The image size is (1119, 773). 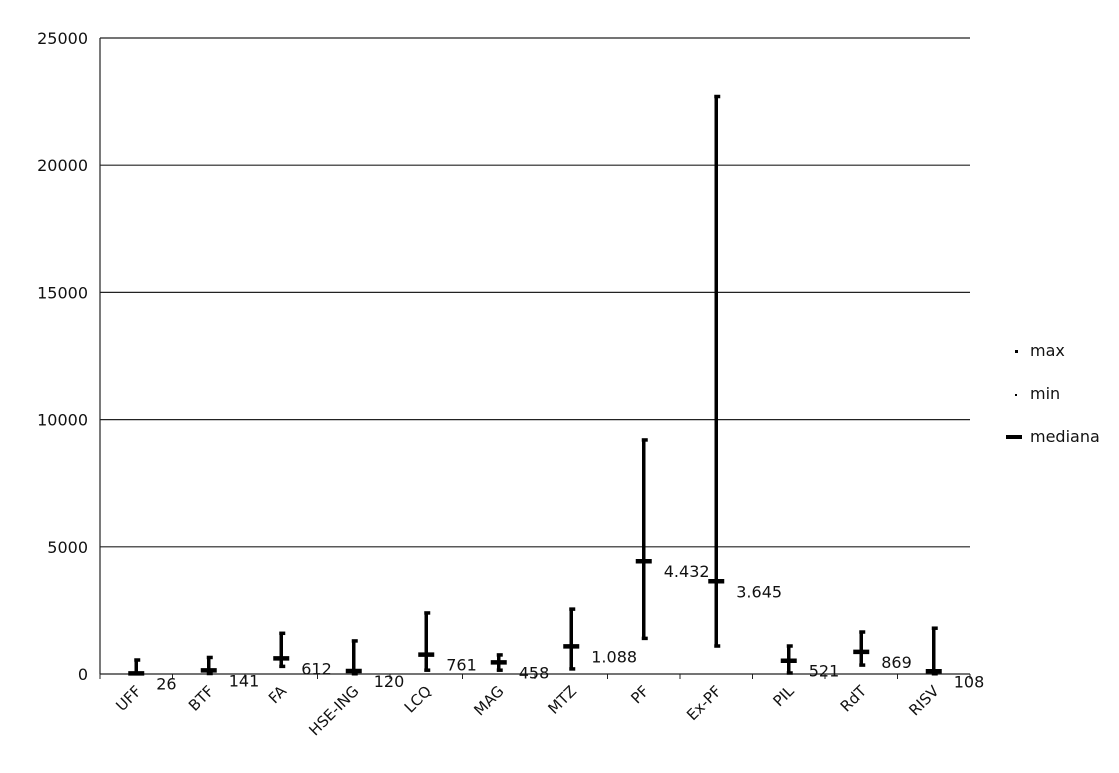 I want to click on x-tick-label: UFF, so click(x=128, y=698).